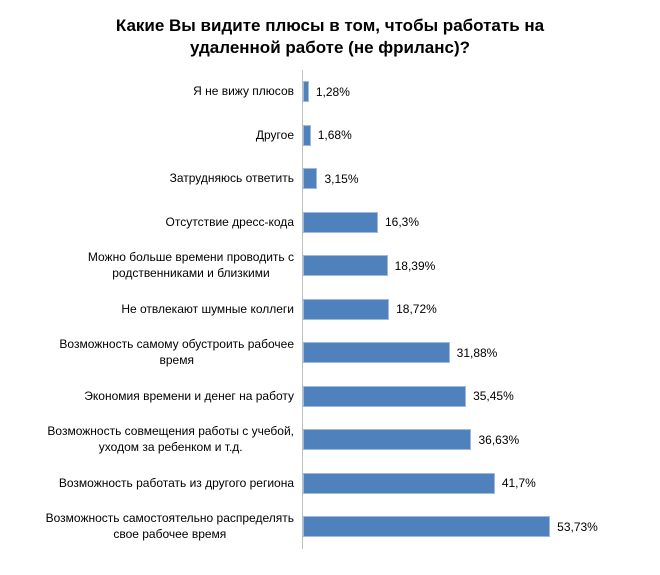  I want to click on category-label: Отсутствие дресс-кода, so click(151, 223).